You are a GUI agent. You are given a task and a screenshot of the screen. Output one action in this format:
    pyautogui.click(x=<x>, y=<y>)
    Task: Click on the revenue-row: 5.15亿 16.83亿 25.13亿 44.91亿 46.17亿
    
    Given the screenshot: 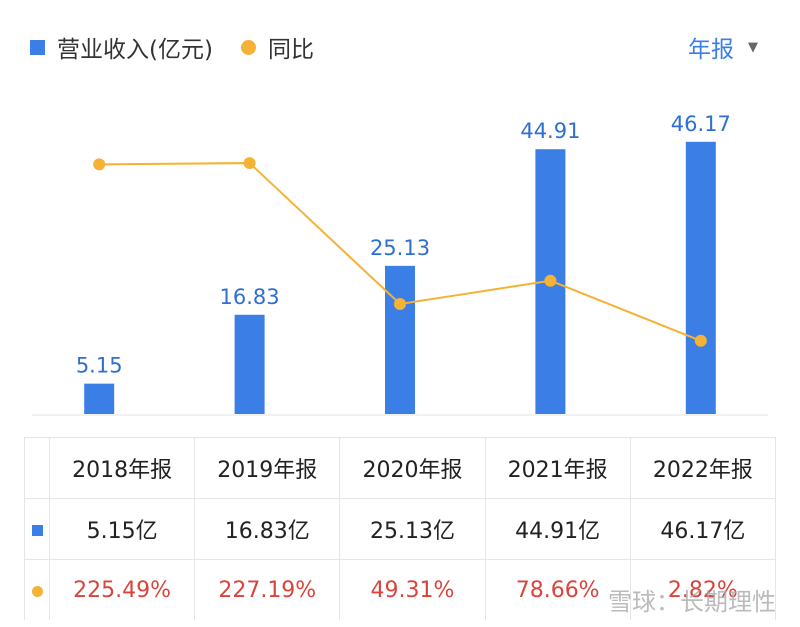 What is the action you would take?
    pyautogui.click(x=400, y=529)
    